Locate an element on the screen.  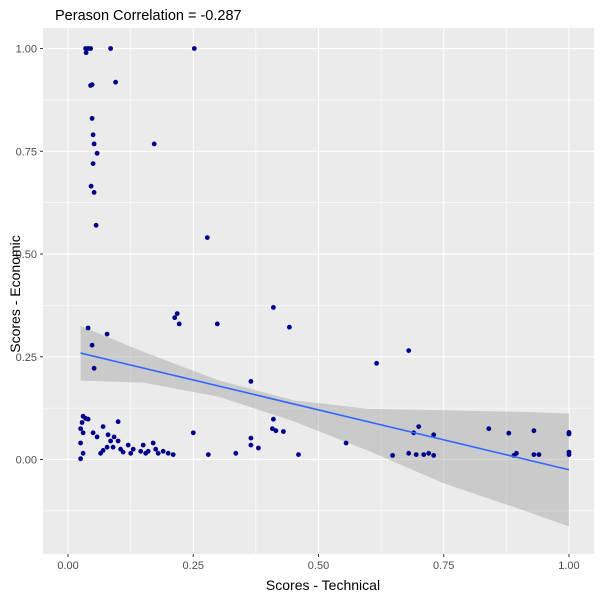
y-axis: 0.00 0.25 0.50 0.75 1.00 is located at coordinates (29, 255).